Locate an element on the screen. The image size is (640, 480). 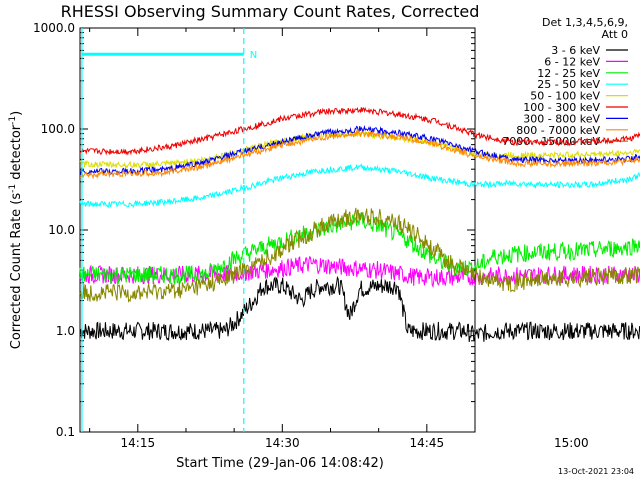
y-tick-label: 100.0 is located at coordinates (58, 129).